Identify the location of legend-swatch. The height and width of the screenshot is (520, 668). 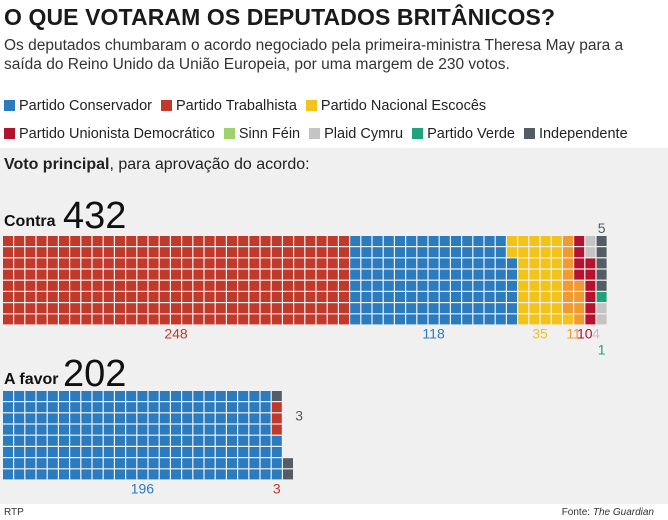
(529, 133).